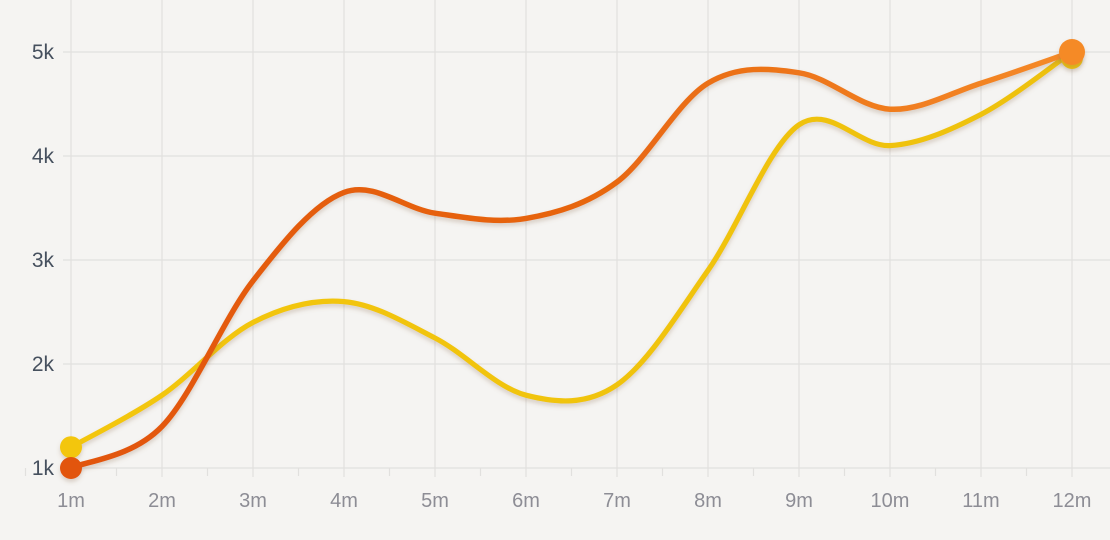 The width and height of the screenshot is (1110, 540). I want to click on y-axis-label: 2k, so click(43, 364).